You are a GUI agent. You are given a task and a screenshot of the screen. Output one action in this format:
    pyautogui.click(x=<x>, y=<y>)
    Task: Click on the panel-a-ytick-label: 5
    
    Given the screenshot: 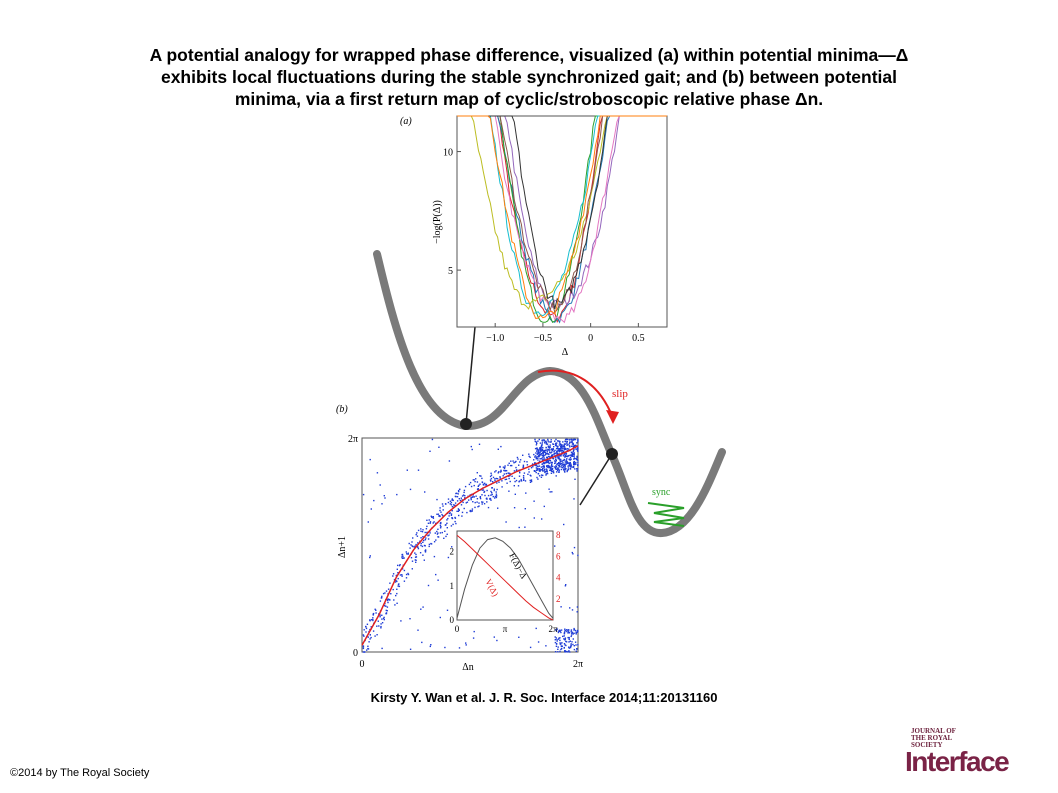 What is the action you would take?
    pyautogui.click(x=450, y=271)
    